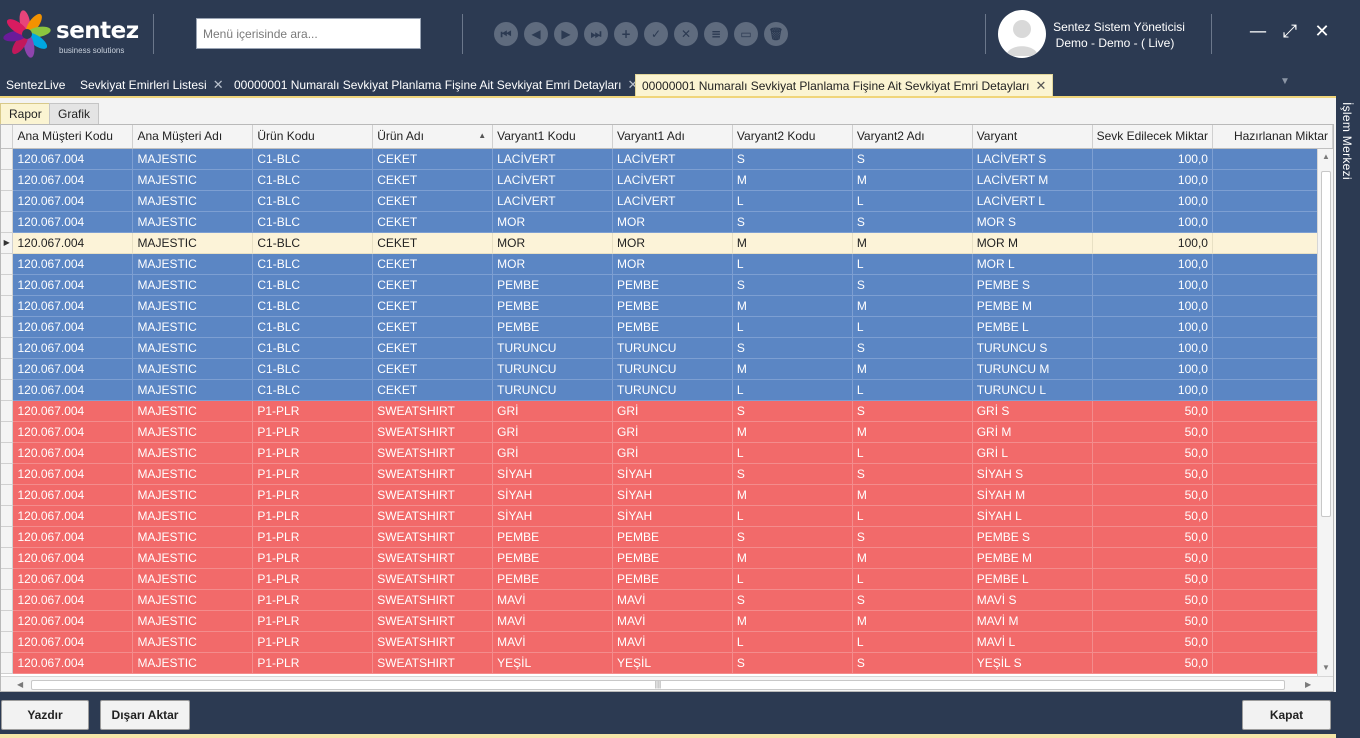 The width and height of the screenshot is (1360, 738). I want to click on tab-list-dropdown-icon: ▼, so click(1285, 81).